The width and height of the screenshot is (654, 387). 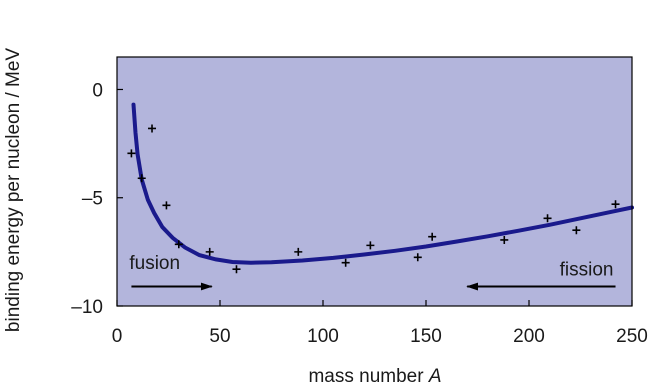 I want to click on fusion-label: fusion, so click(x=154, y=263).